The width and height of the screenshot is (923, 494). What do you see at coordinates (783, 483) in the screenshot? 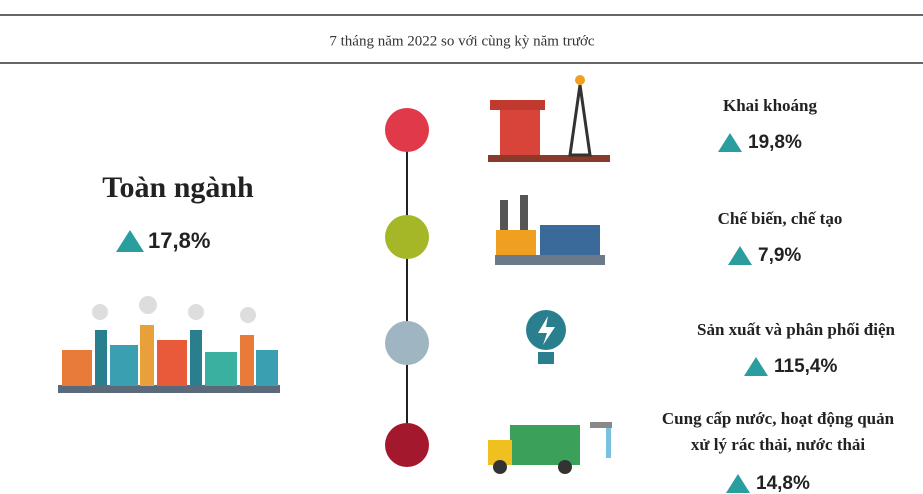
I see `sector-value: 14,8%` at bounding box center [783, 483].